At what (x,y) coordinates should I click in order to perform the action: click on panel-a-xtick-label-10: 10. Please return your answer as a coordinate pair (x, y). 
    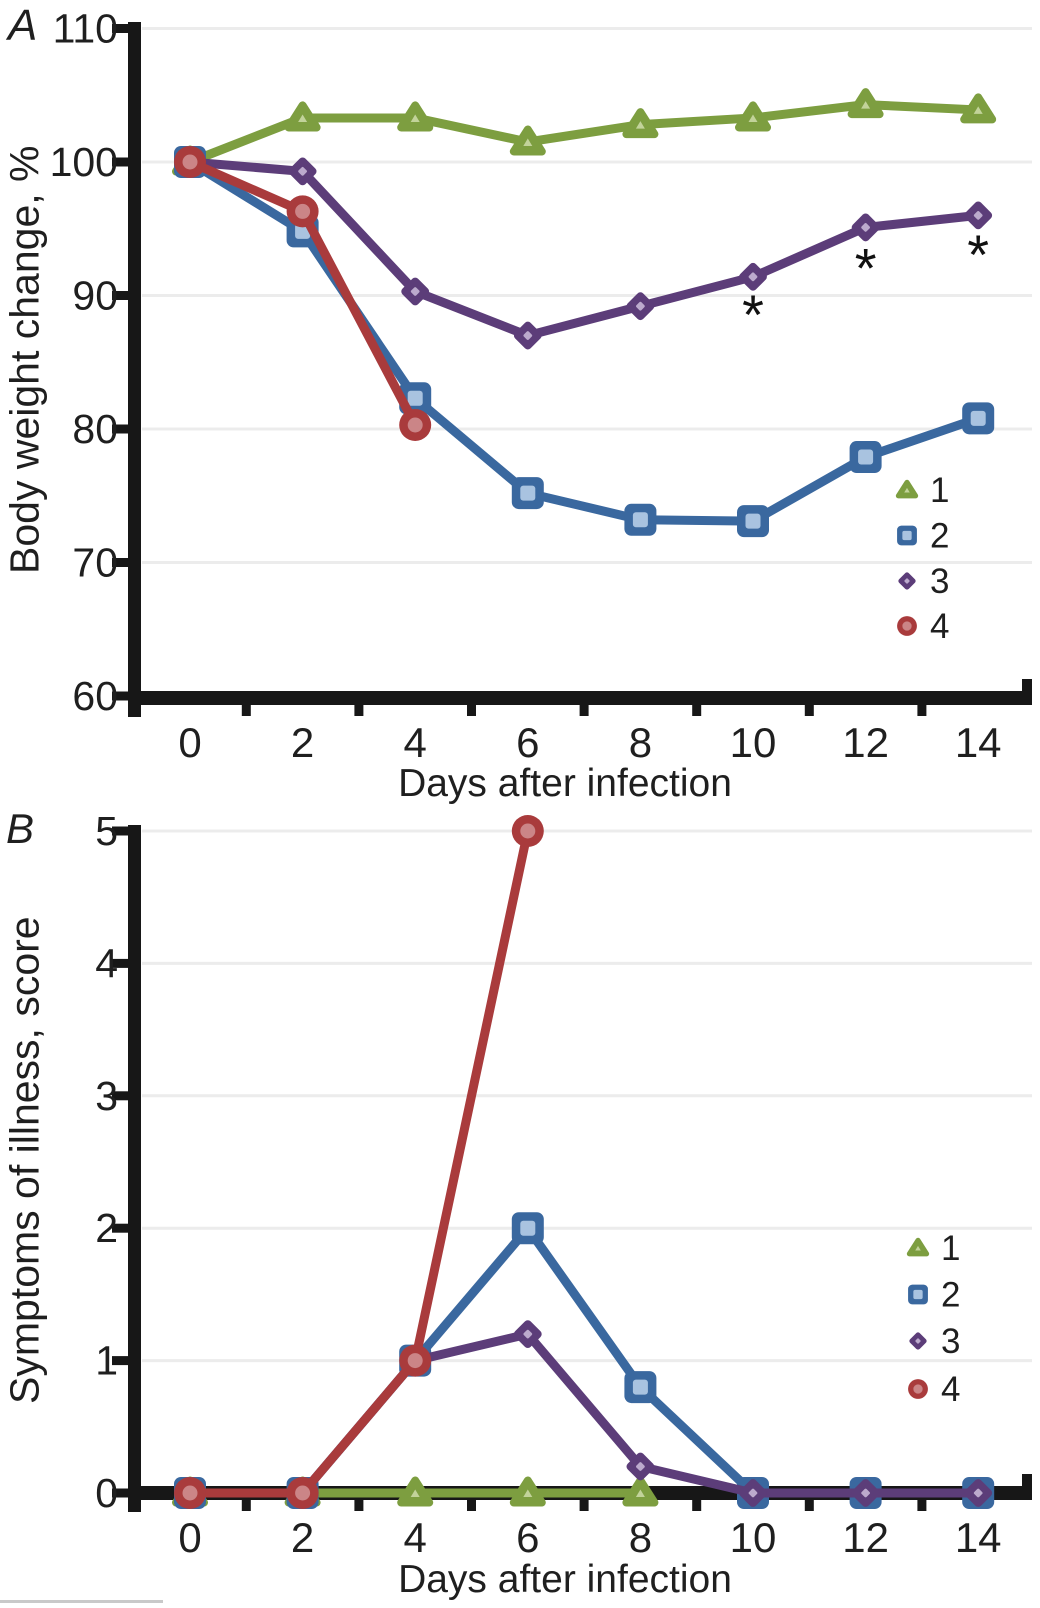
    Looking at the image, I should click on (753, 742).